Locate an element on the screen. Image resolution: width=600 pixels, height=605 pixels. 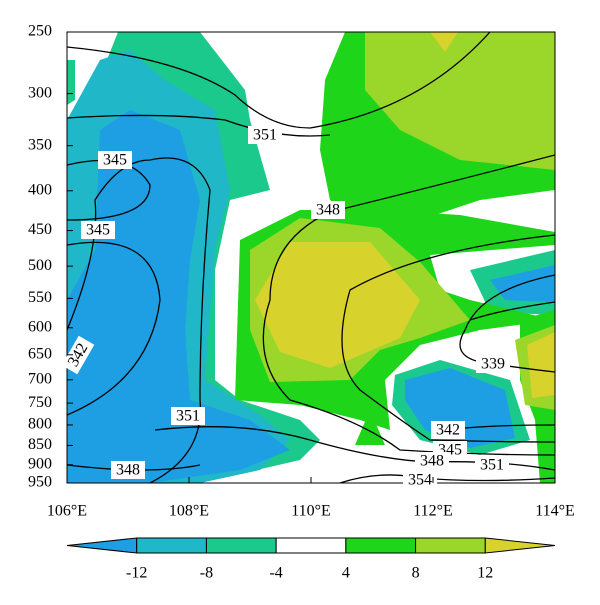
colorbar-label: -4 is located at coordinates (275, 573).